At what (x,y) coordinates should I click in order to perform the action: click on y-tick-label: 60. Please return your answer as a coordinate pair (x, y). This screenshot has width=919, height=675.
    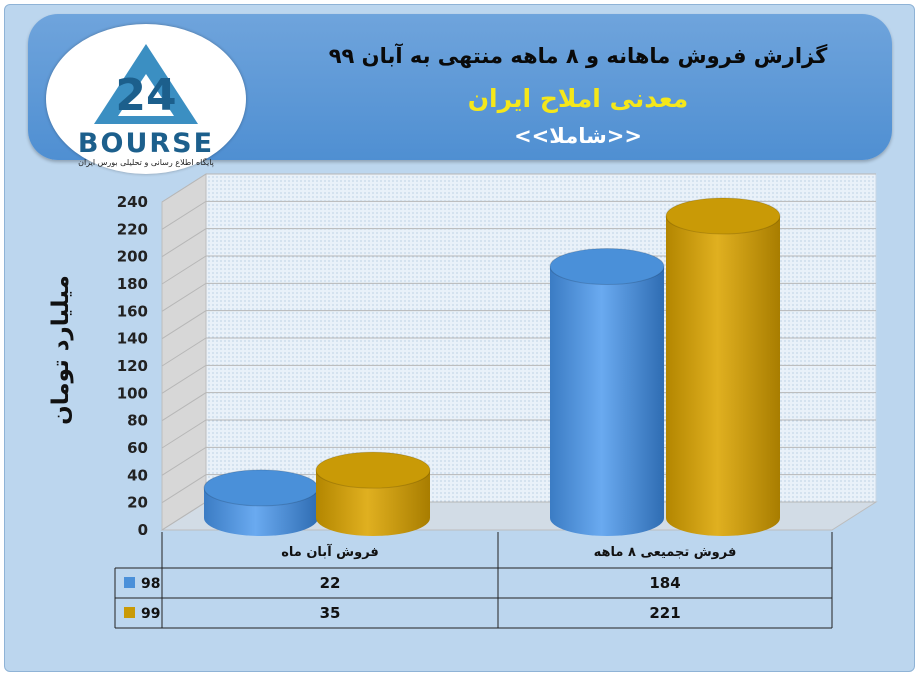
    Looking at the image, I should click on (137, 448).